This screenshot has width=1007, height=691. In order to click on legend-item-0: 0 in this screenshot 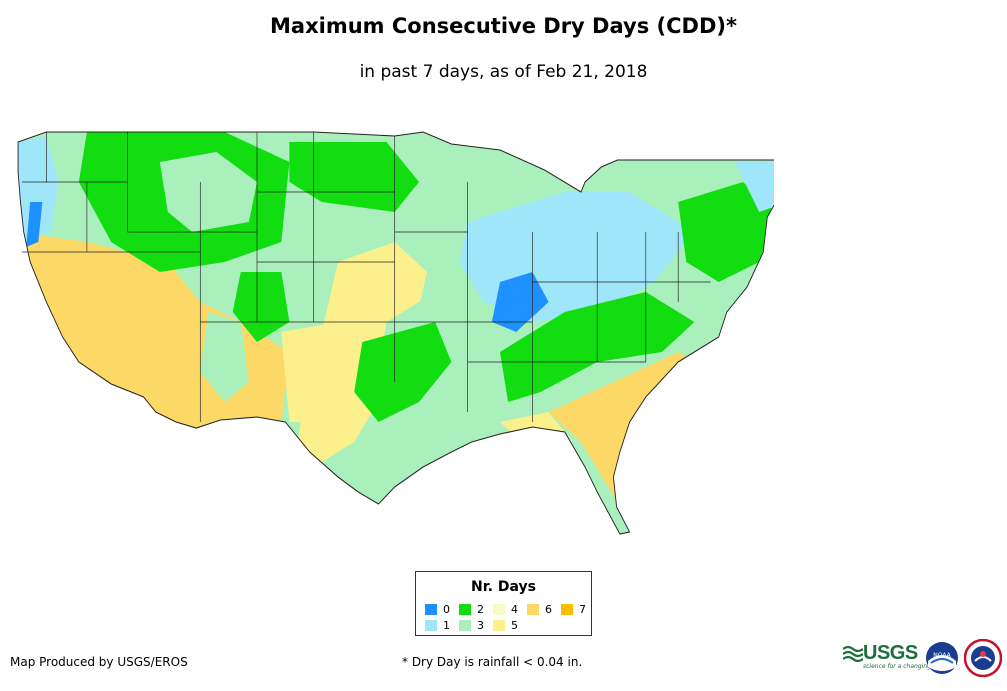, I will do `click(437, 609)`.